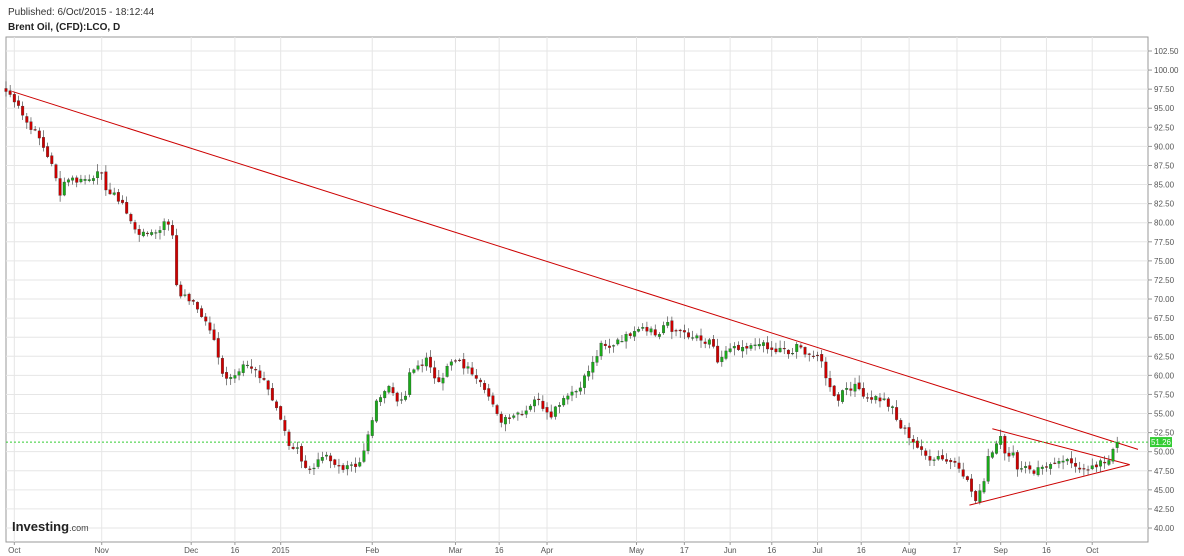 This screenshot has height=556, width=1184. I want to click on investing-logo: Investing.com, so click(50, 526).